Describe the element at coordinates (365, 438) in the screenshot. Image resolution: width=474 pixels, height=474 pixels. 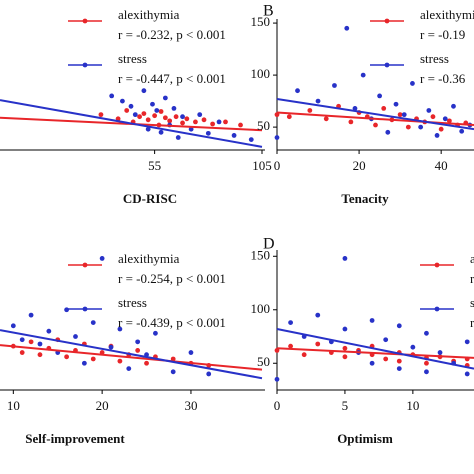
I see `x-axis-title: Optimism` at that location.